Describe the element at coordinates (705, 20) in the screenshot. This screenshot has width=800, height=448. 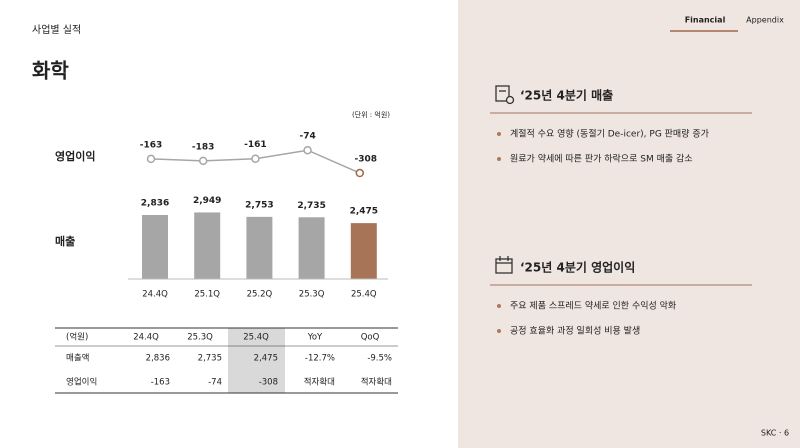
I see `tab: Financial` at that location.